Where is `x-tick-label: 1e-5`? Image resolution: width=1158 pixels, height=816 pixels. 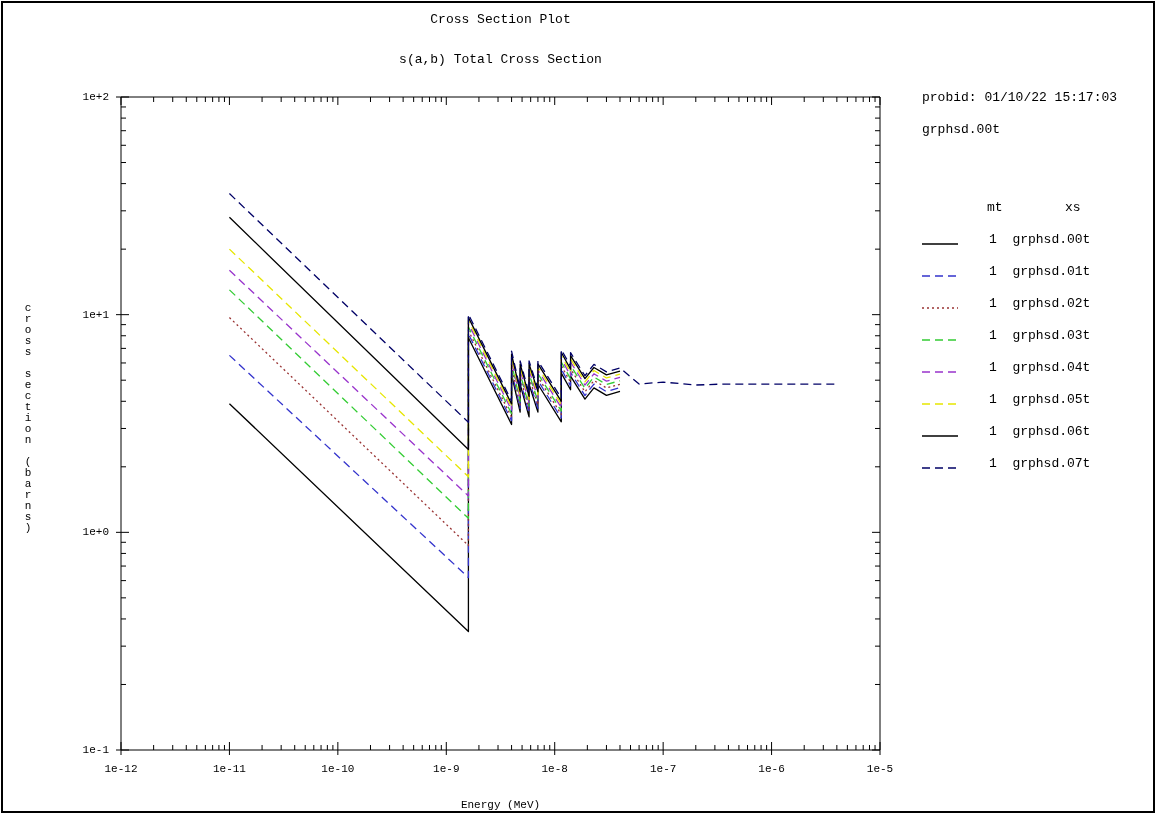 x-tick-label: 1e-5 is located at coordinates (880, 768).